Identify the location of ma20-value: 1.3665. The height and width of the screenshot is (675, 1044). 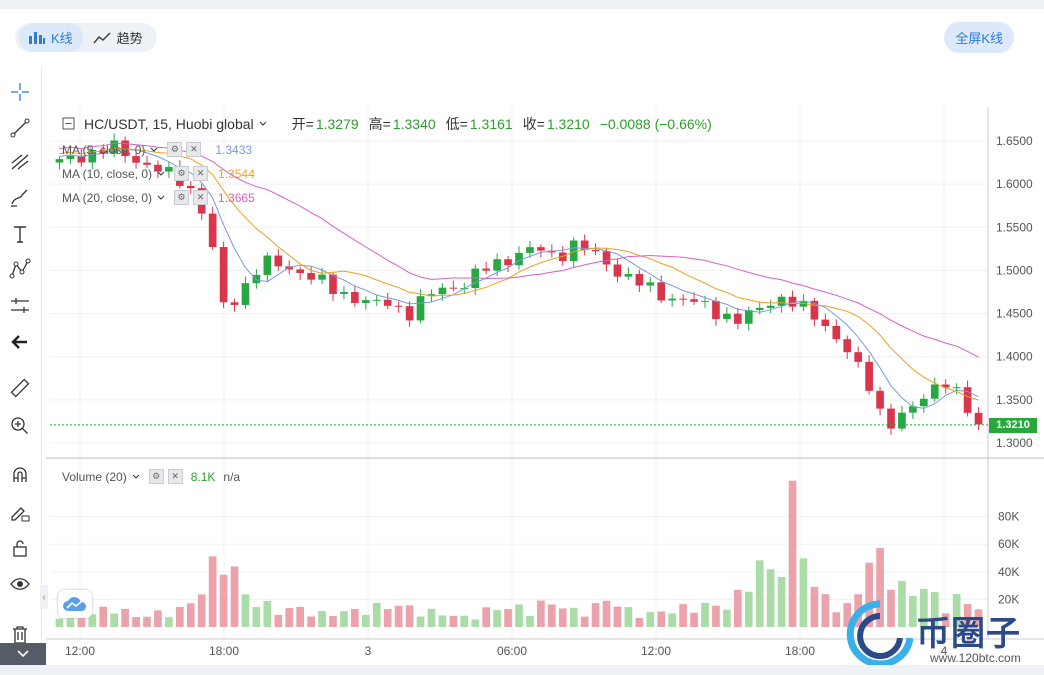
(236, 197).